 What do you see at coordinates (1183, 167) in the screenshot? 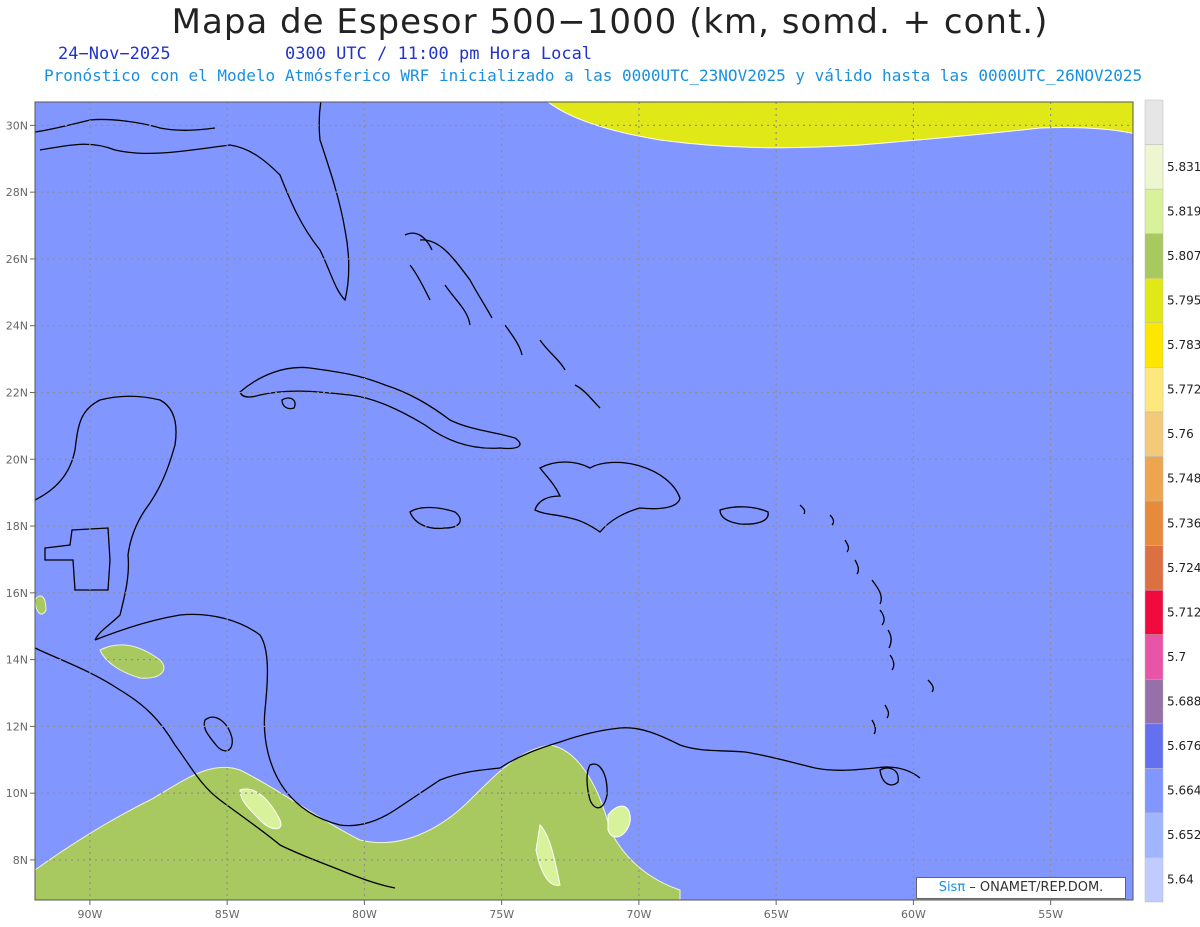
I see `colorbar-label: 5.831` at bounding box center [1183, 167].